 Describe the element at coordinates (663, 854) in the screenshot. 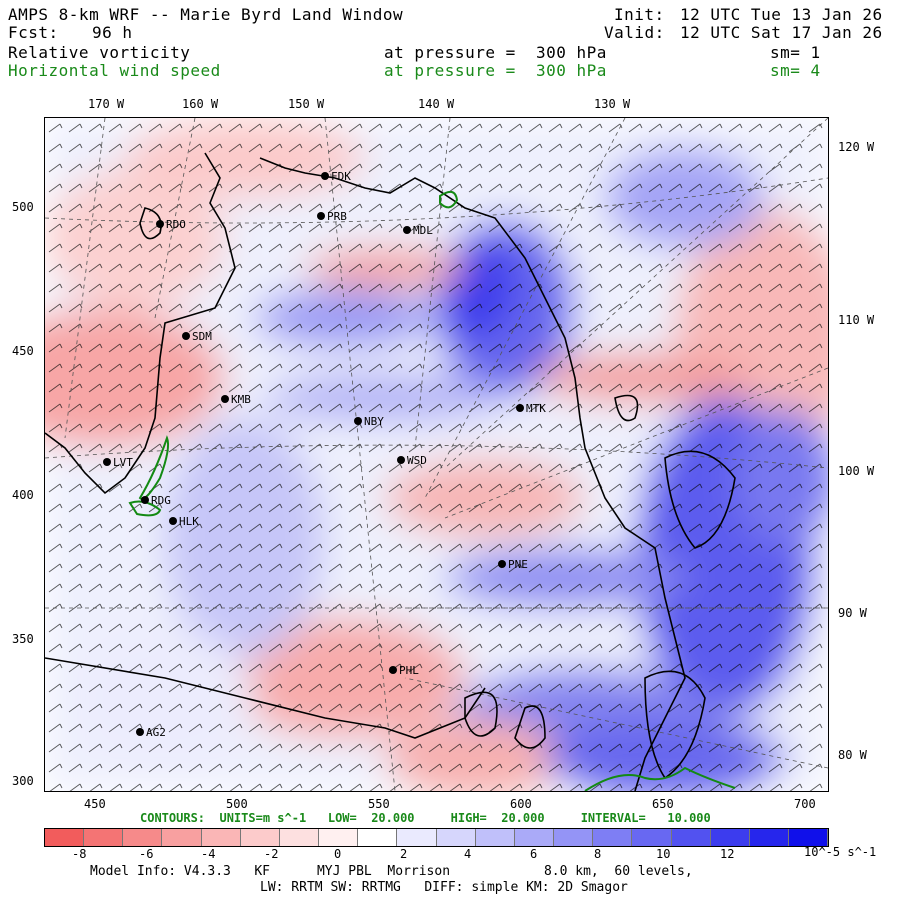

I see `colorbar-tick-label: 10` at that location.